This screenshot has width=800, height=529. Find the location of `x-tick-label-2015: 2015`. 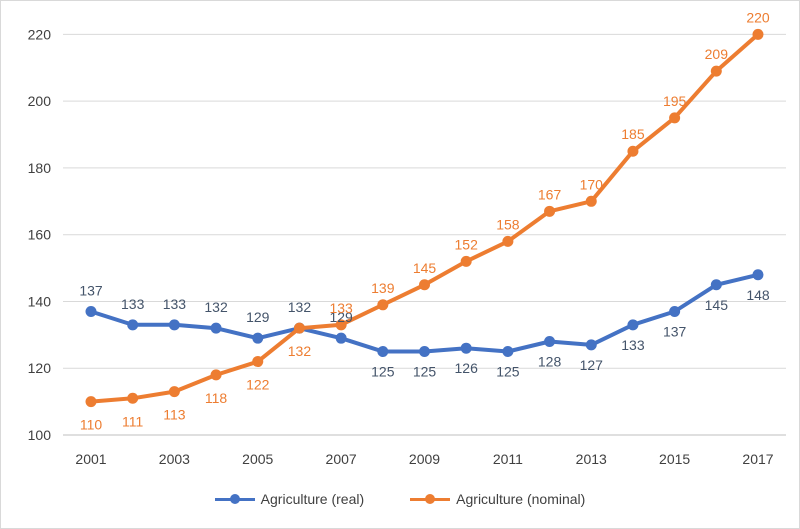

x-tick-label-2015: 2015 is located at coordinates (674, 459).